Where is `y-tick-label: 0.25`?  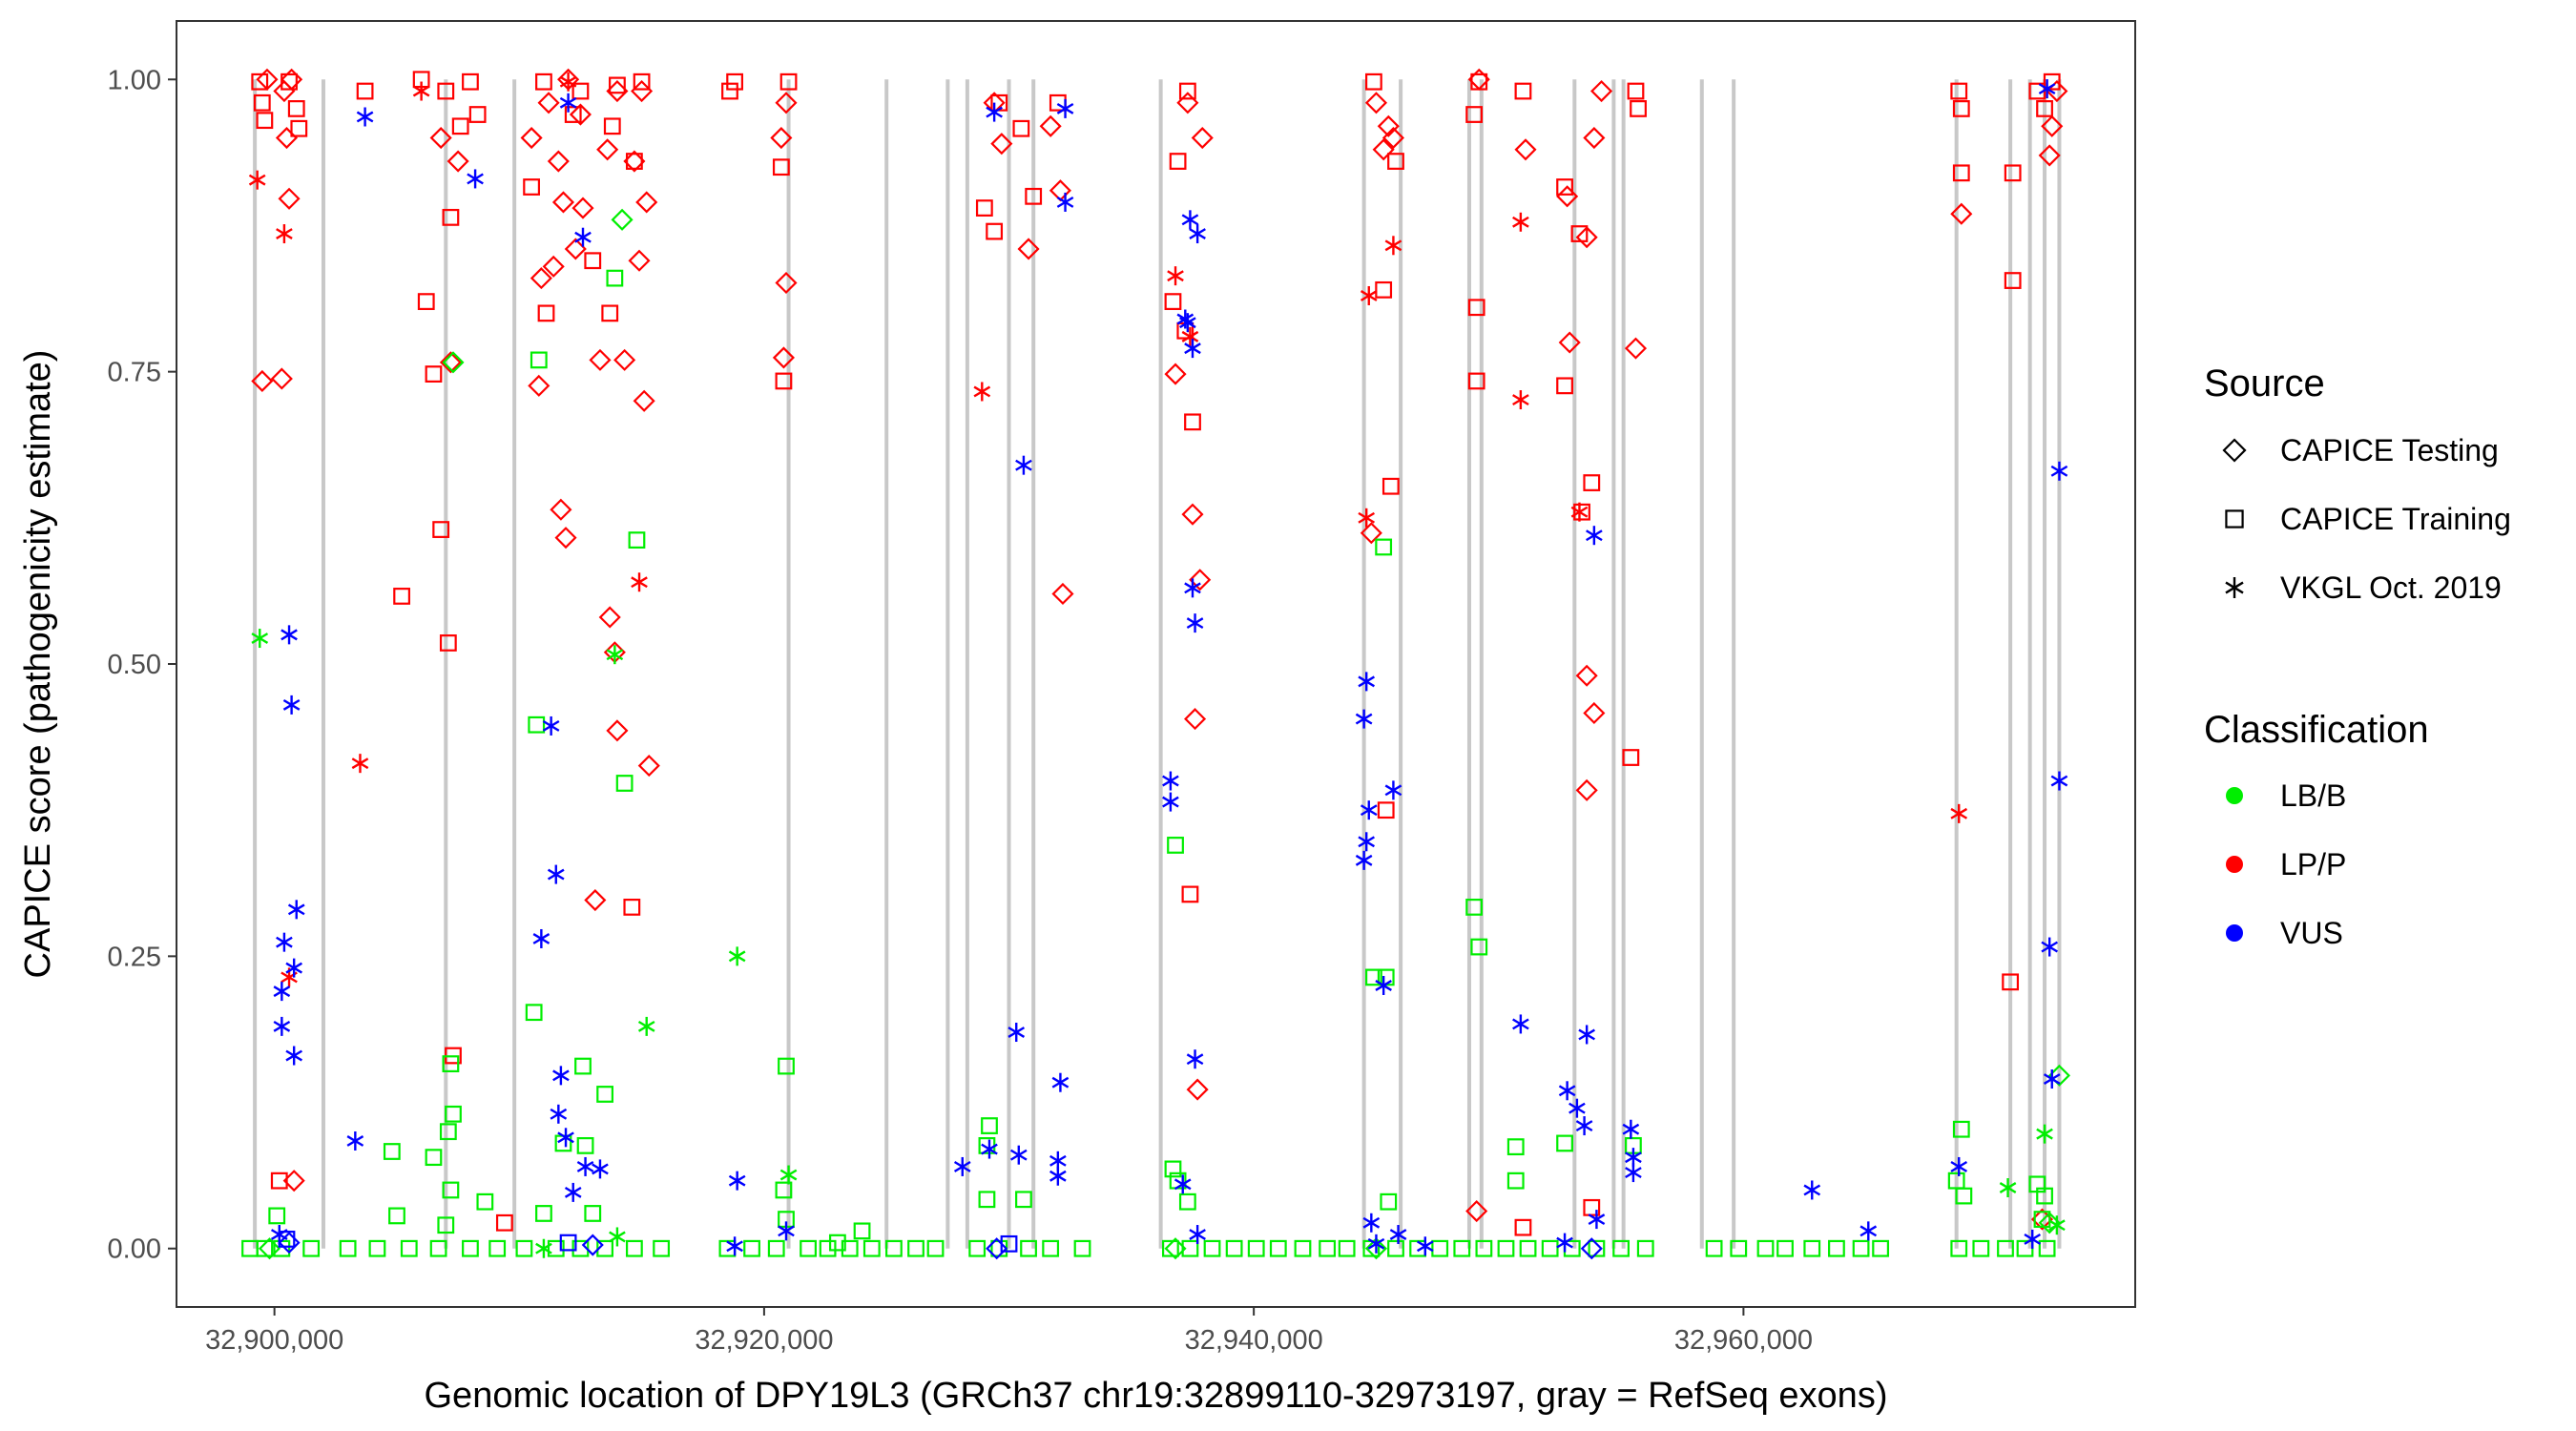
y-tick-label: 0.25 is located at coordinates (134, 957).